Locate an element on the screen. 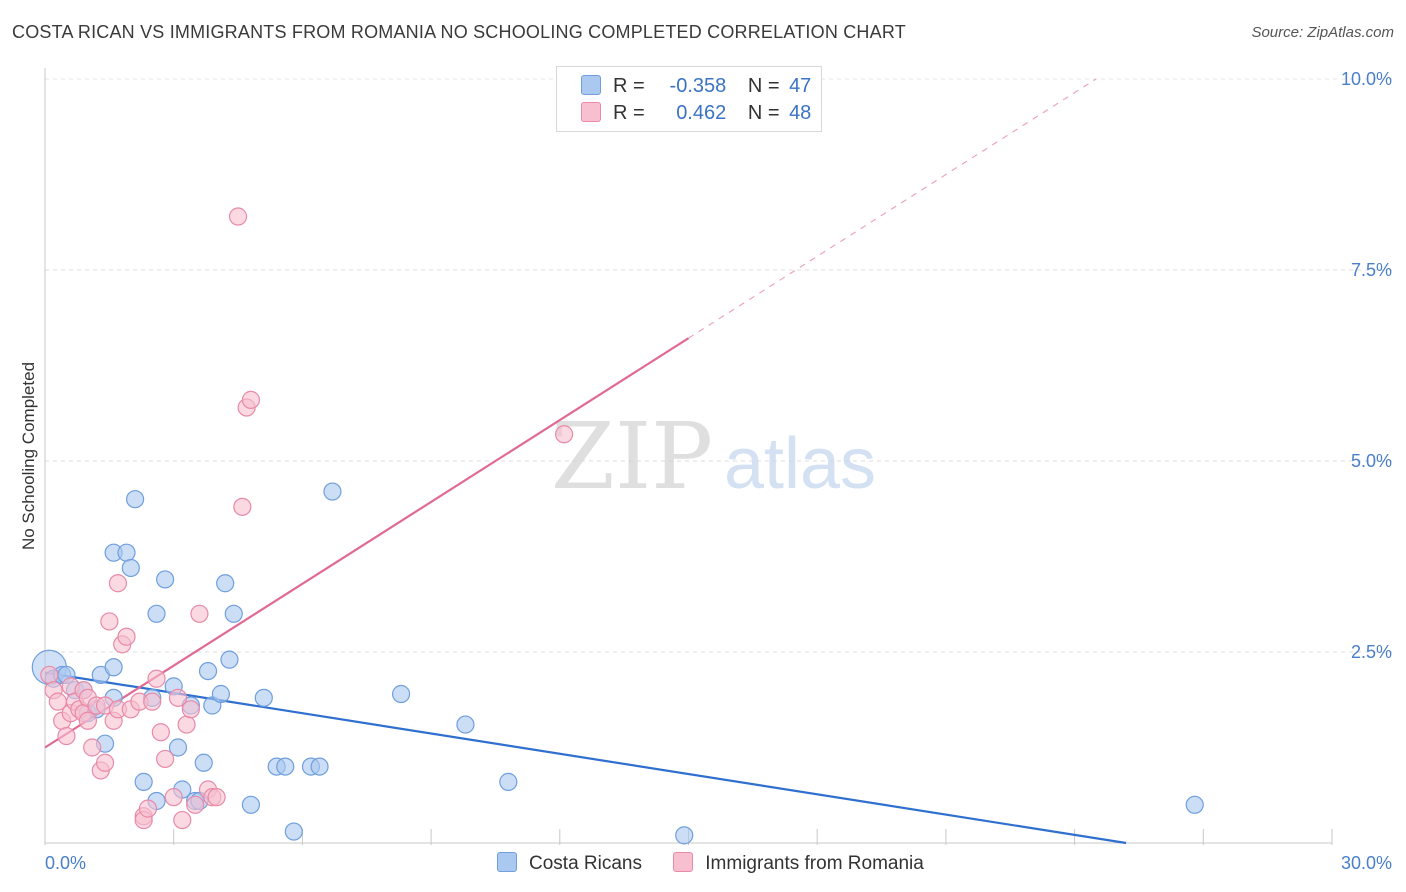  legend-row-costa-ricans: R = -0.358 N = 47 is located at coordinates (696, 88).